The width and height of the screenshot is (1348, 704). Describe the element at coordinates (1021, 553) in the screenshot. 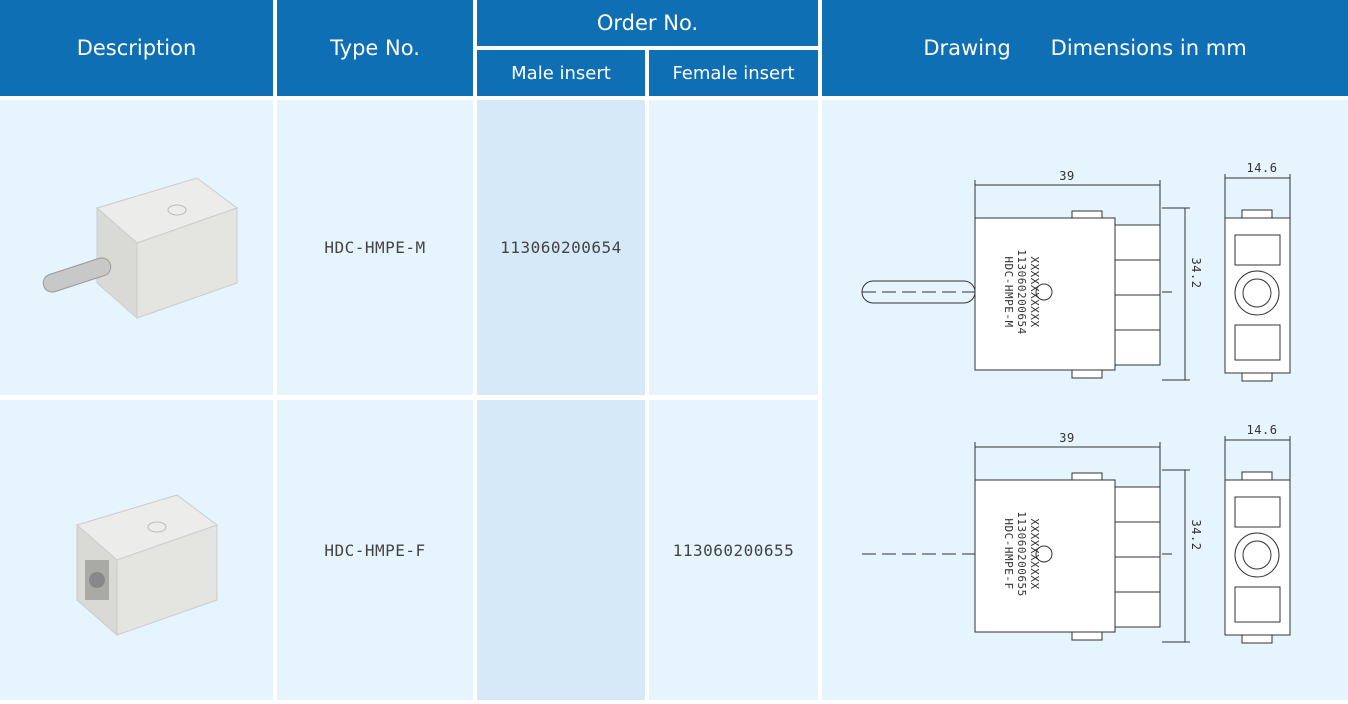

I see `marking-text: 113060200655` at that location.